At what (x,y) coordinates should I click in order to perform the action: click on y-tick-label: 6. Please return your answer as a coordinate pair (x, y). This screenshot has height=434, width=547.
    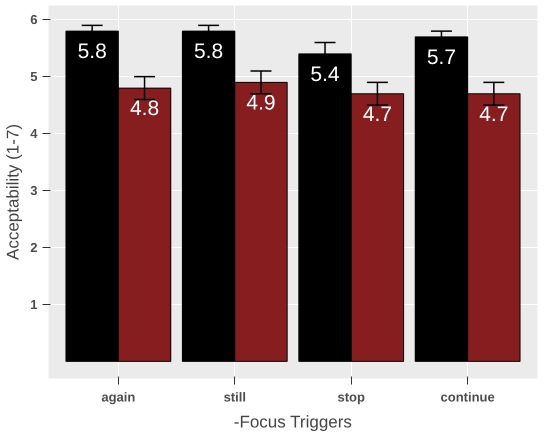
    Looking at the image, I should click on (34, 20).